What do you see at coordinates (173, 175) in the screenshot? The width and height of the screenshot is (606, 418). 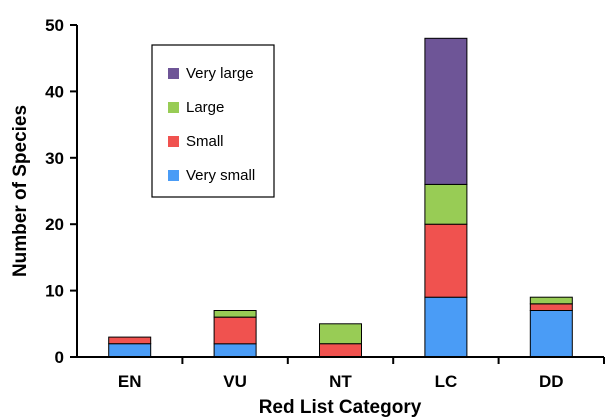 I see `legend-swatch-very-small` at bounding box center [173, 175].